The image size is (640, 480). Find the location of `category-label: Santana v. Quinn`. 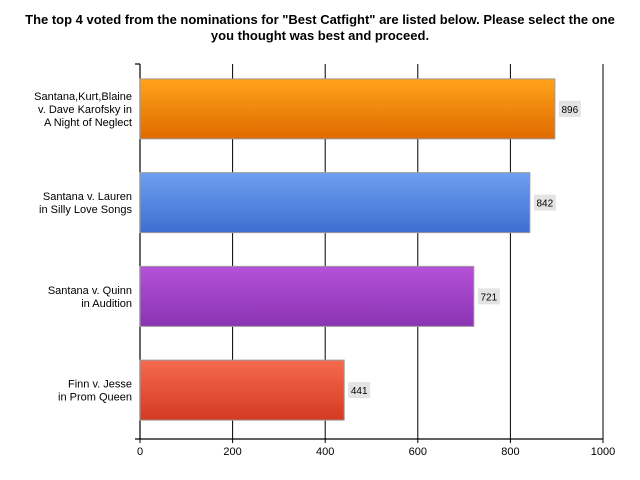

category-label: Santana v. Quinn is located at coordinates (90, 291).